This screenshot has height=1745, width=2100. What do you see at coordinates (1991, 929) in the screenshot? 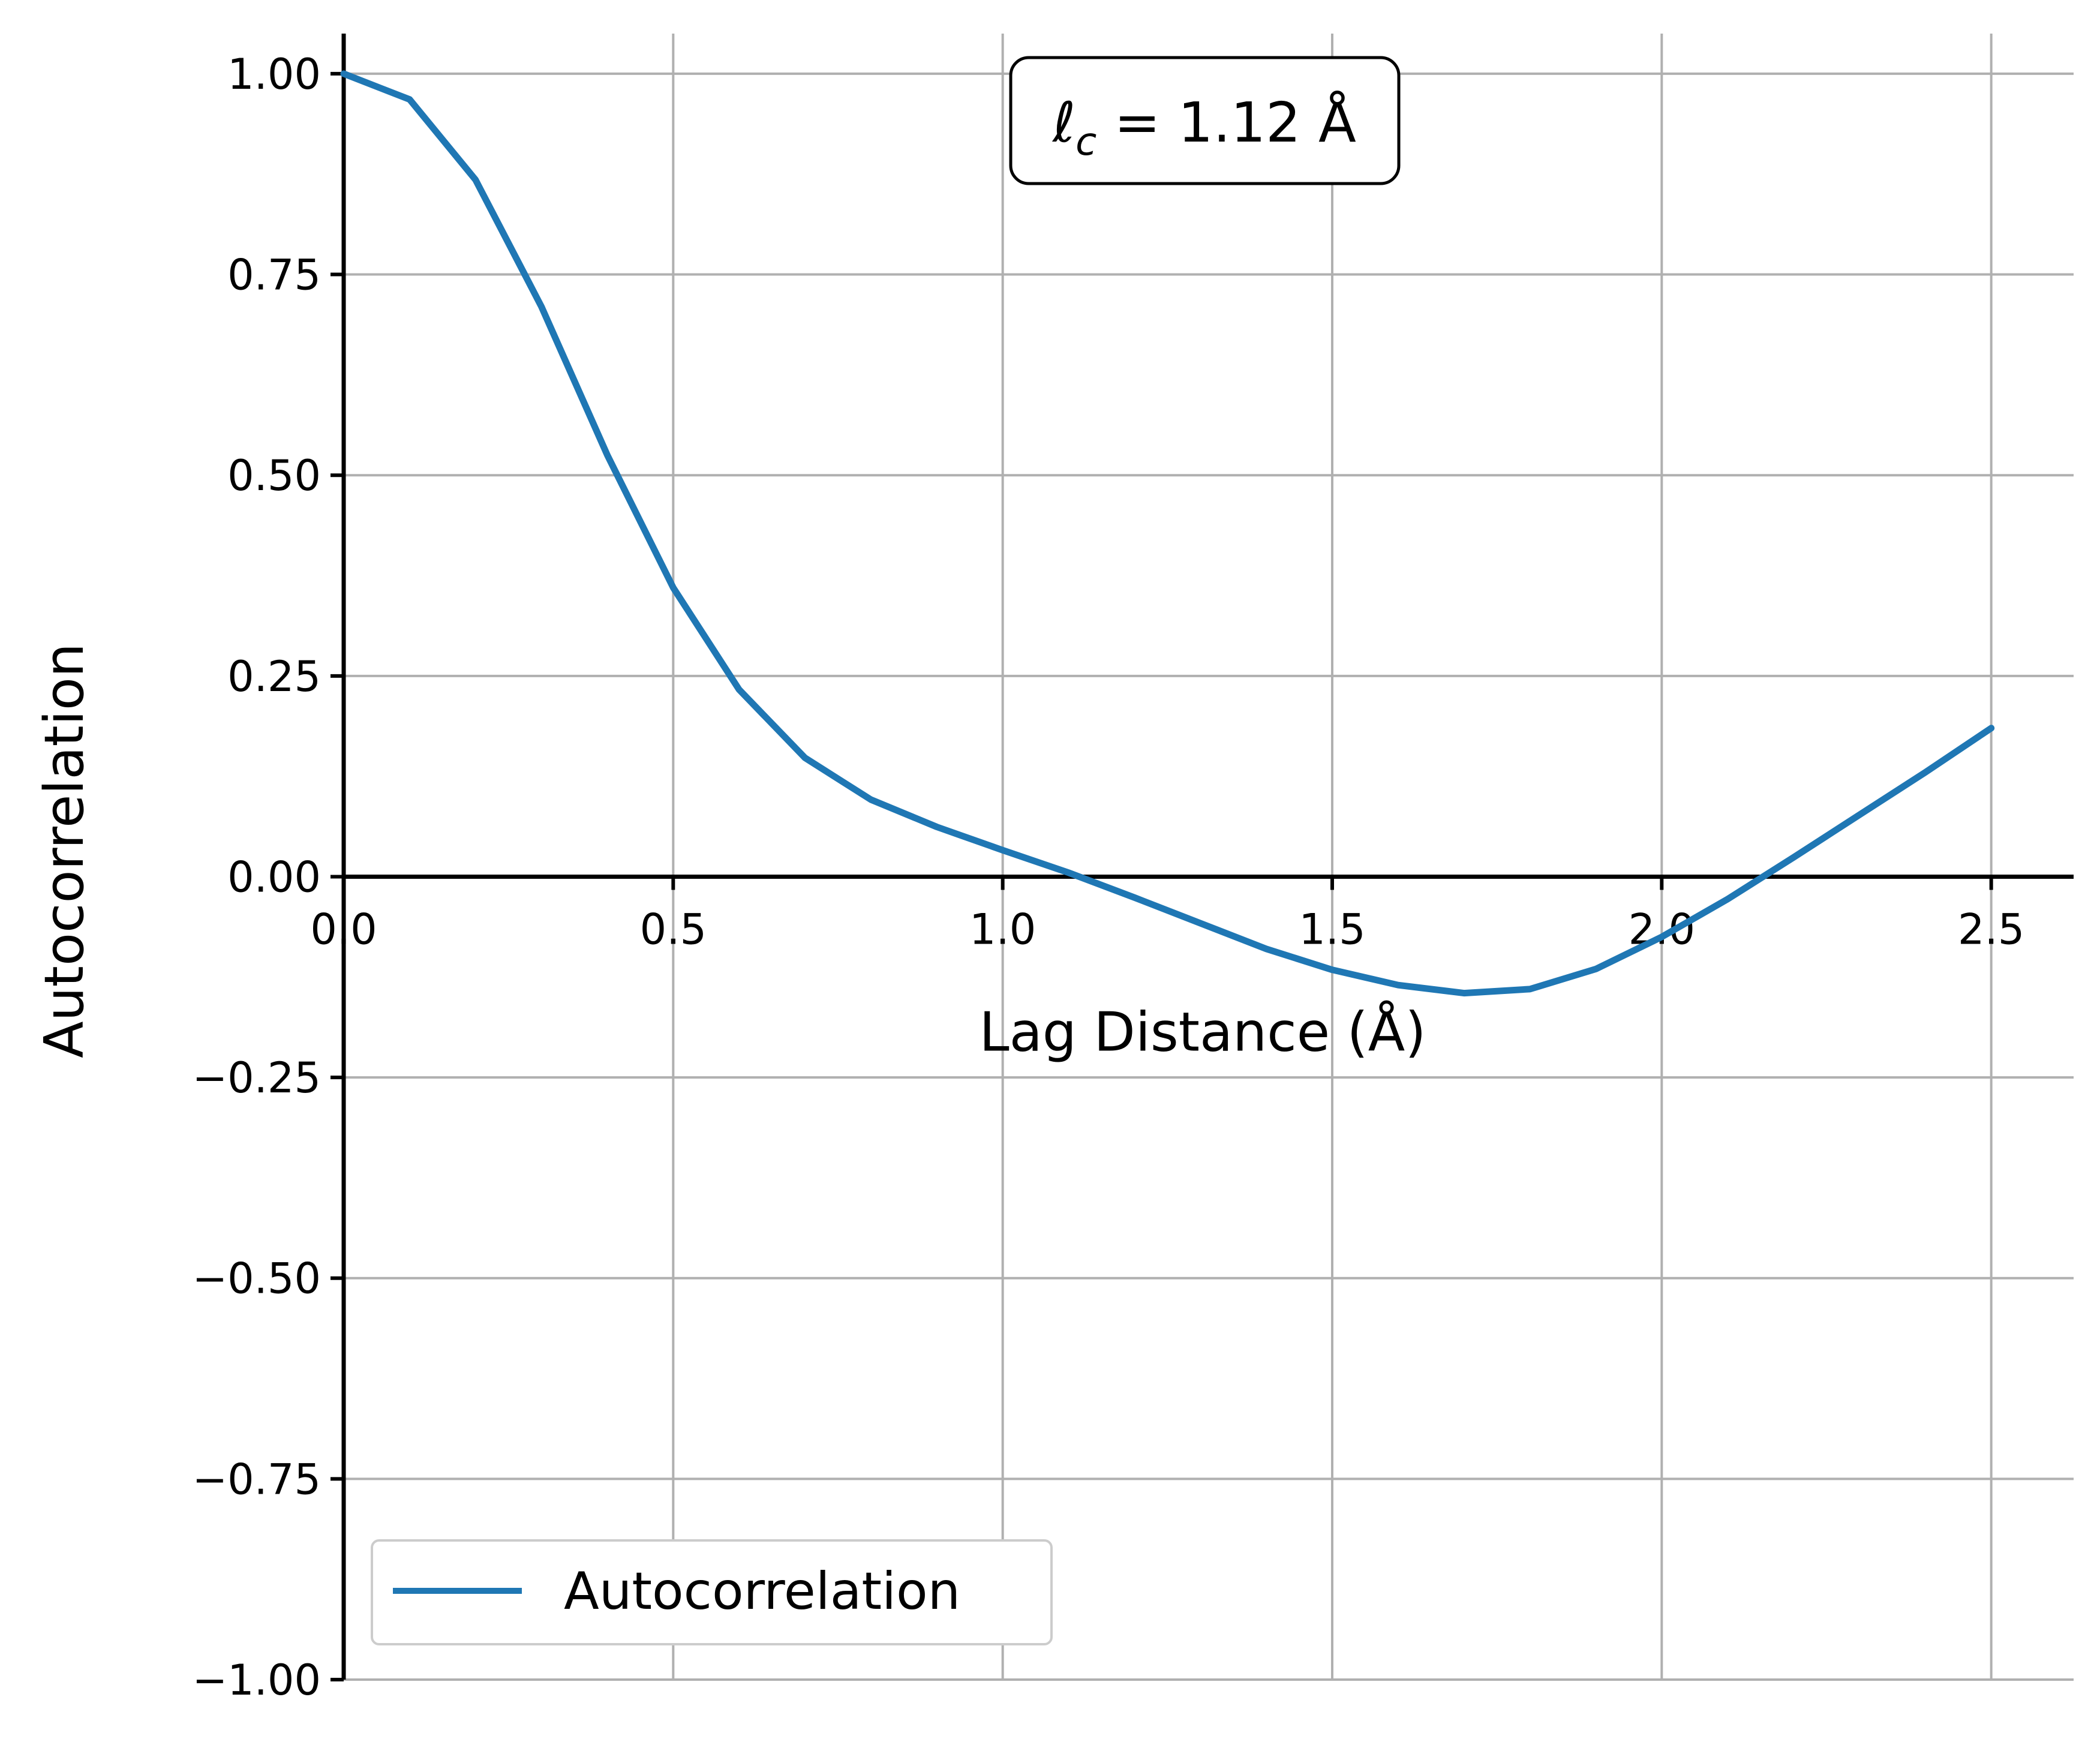
I see `x-tick-label-5: 2.5` at bounding box center [1991, 929].